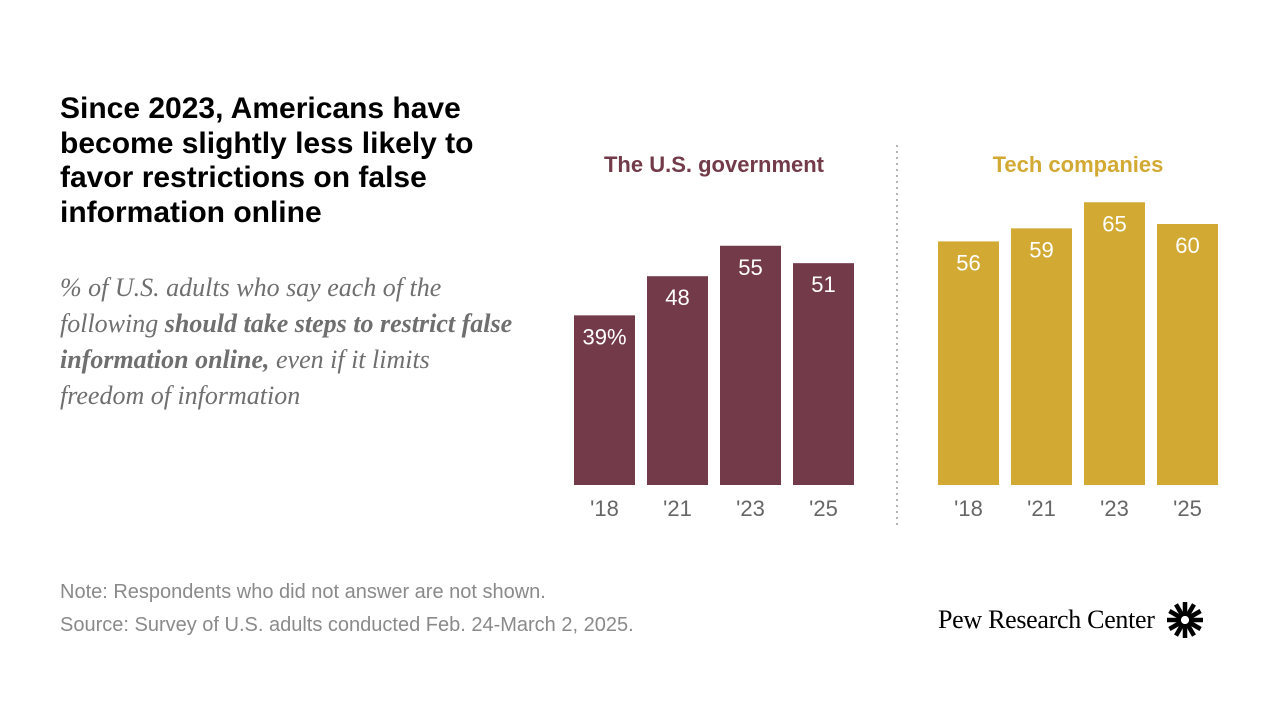 The height and width of the screenshot is (720, 1281). I want to click on data-label-the-u-s-government-1: 48, so click(677, 297).